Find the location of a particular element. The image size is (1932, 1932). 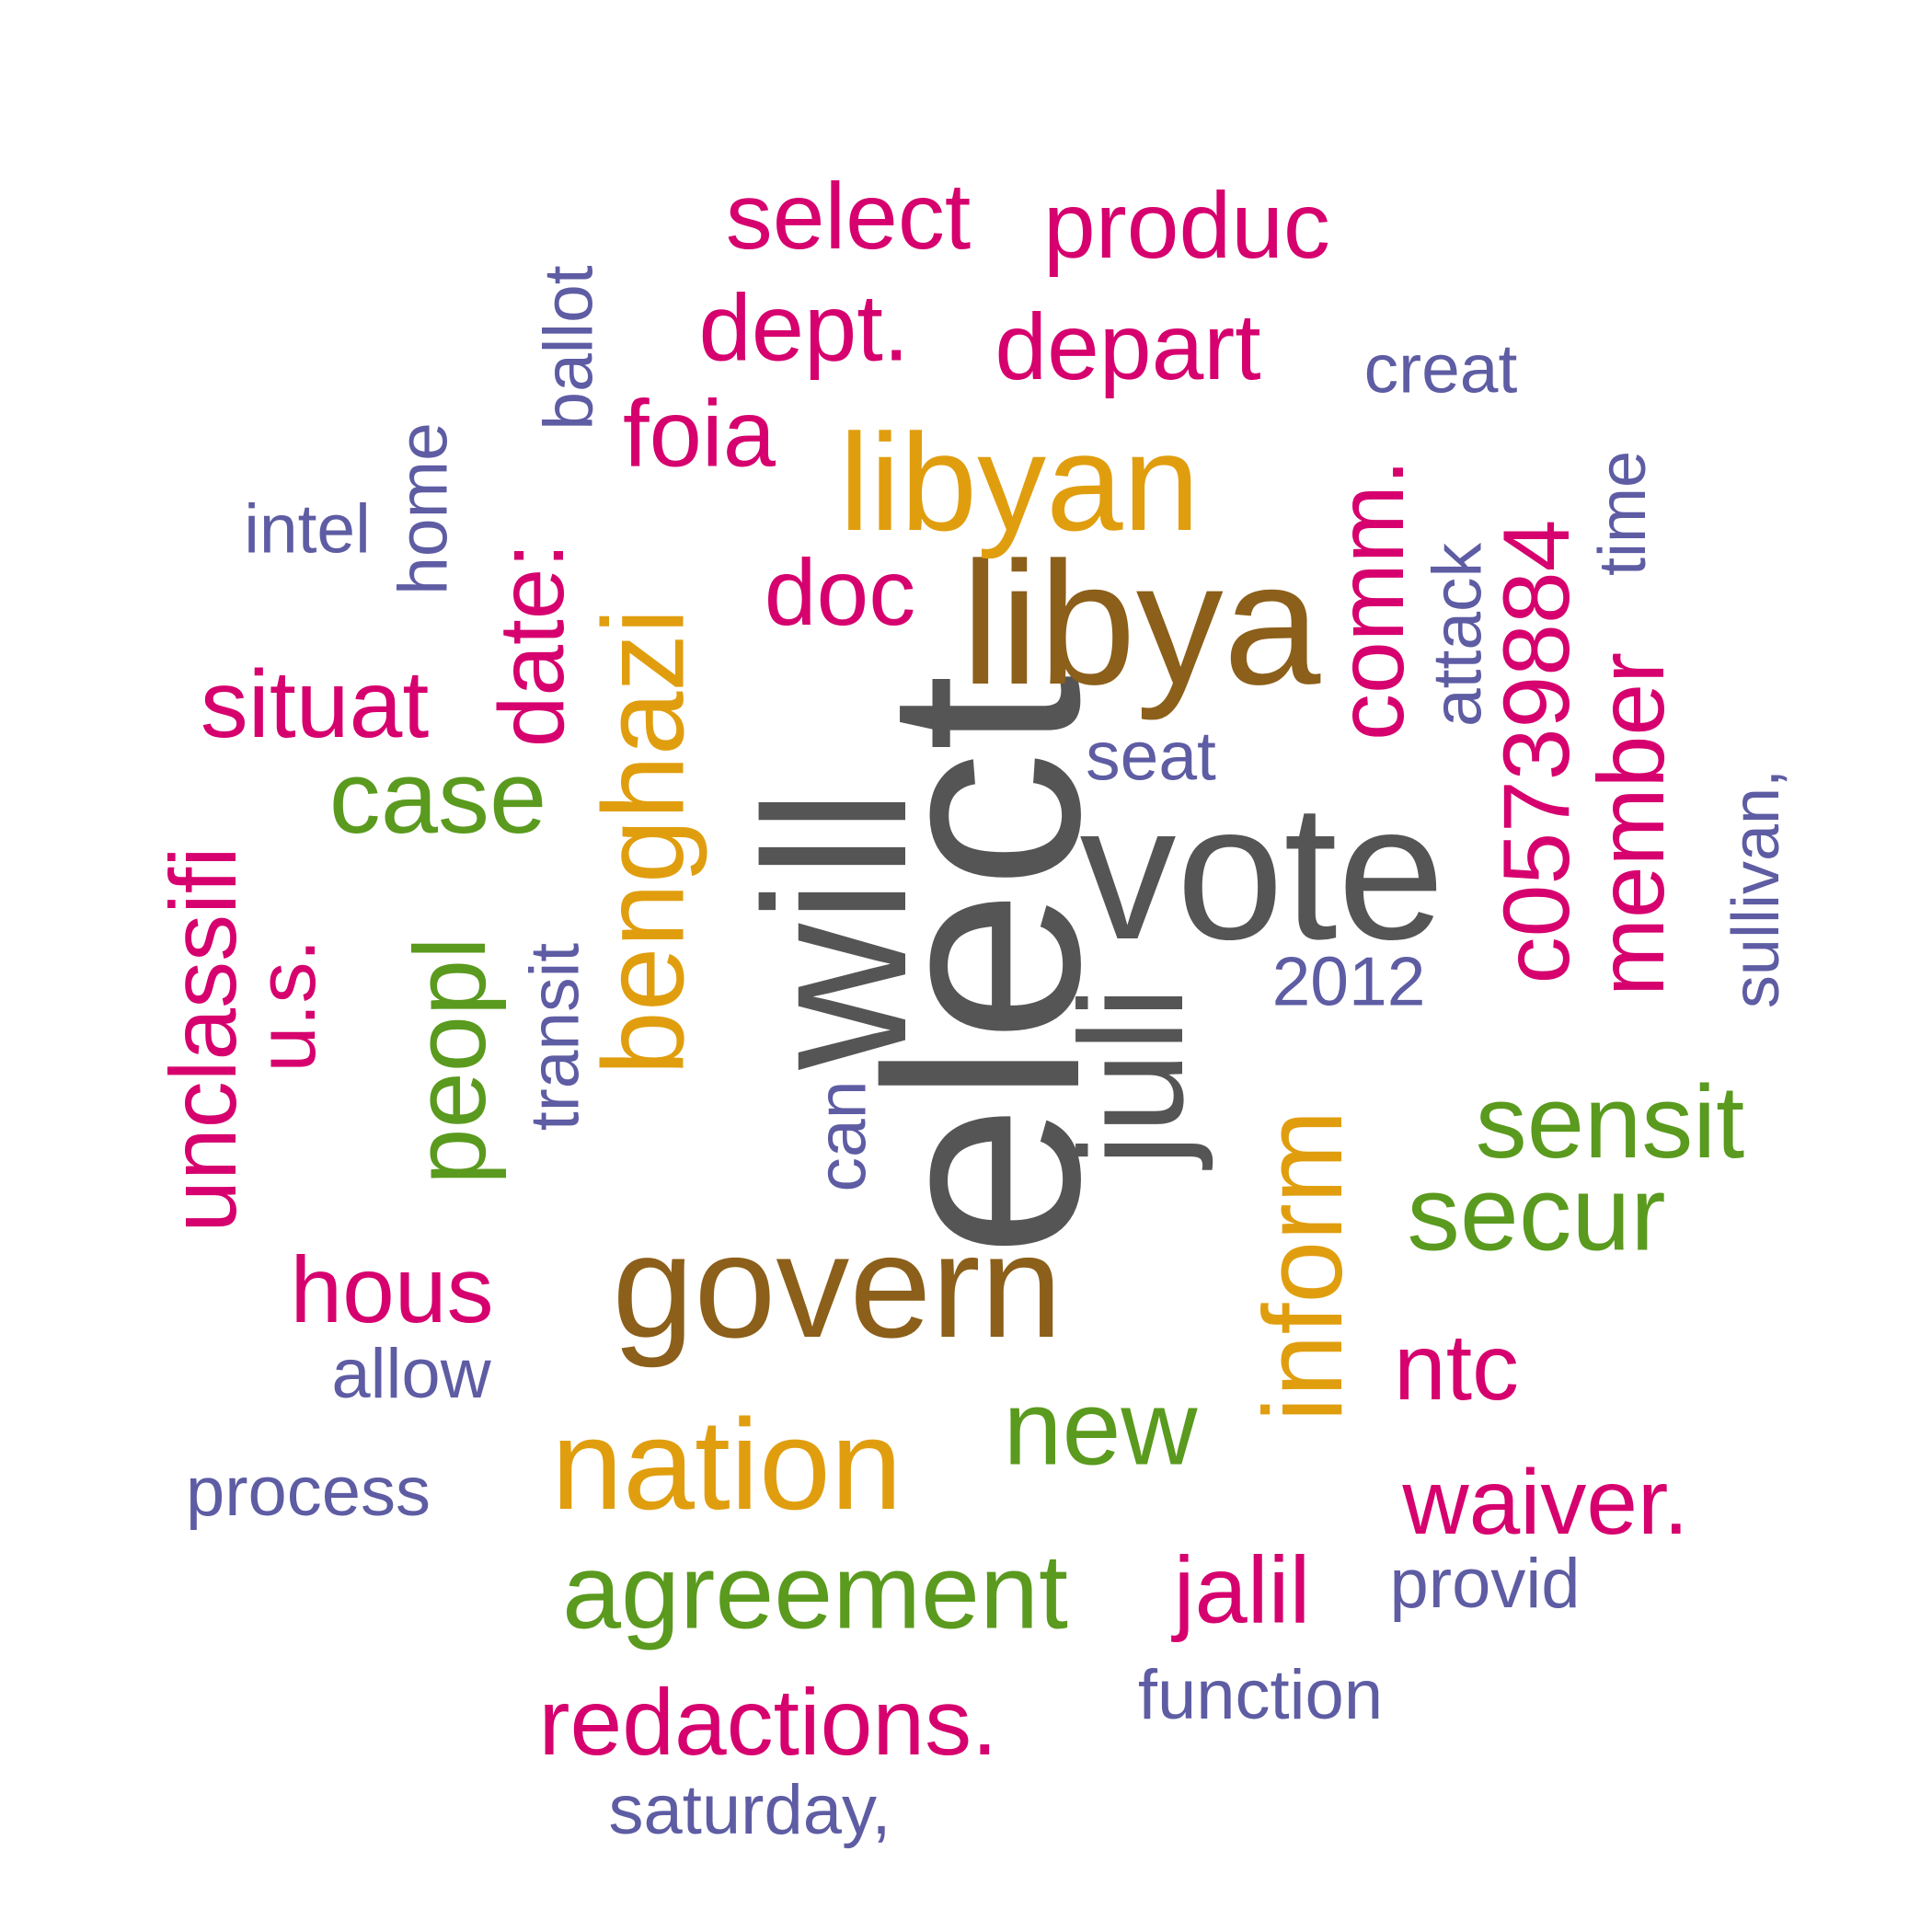

word-libya: libya is located at coordinates (1140, 623).